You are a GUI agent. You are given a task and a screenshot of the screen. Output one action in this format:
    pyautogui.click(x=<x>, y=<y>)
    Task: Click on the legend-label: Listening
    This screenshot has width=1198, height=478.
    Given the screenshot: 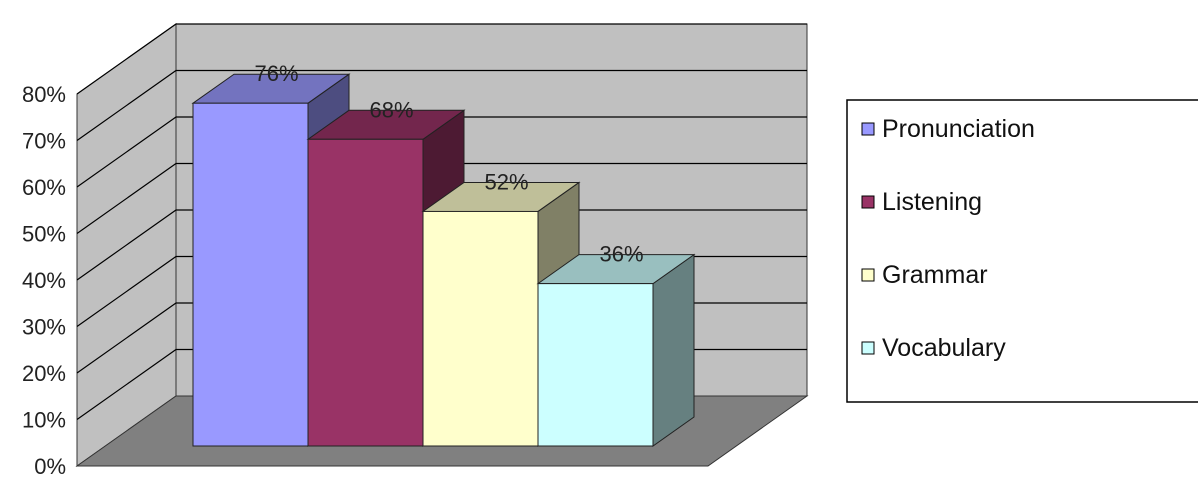 What is the action you would take?
    pyautogui.click(x=932, y=202)
    